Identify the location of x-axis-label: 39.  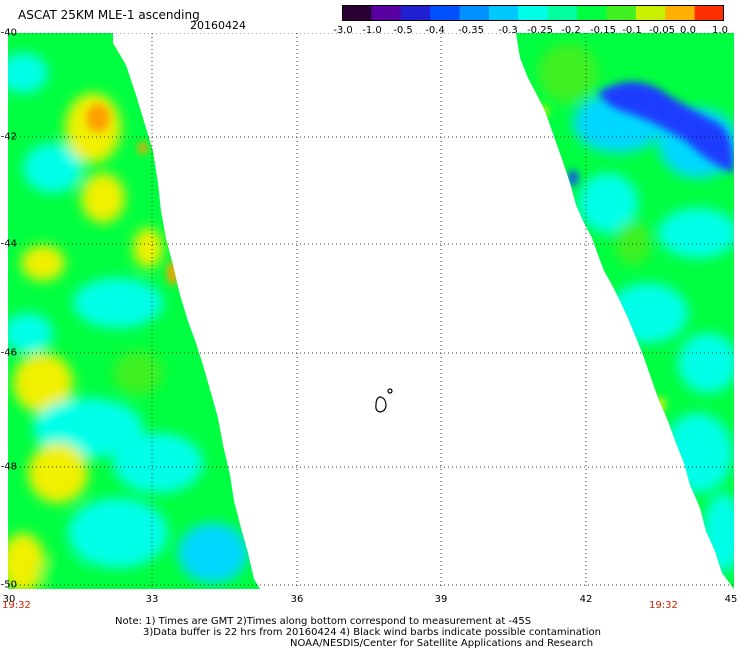
(441, 599).